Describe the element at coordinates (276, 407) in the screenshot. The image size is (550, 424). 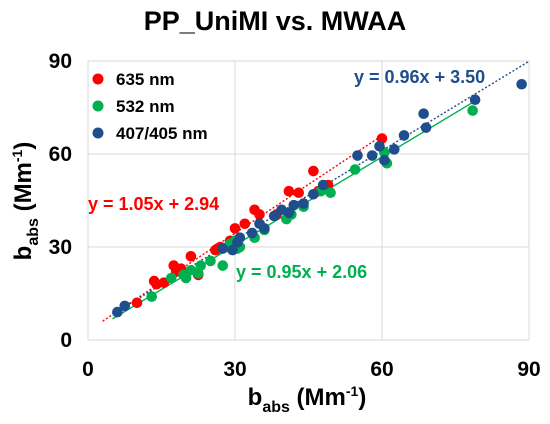
I see `x-axis-label-sub: abs` at that location.